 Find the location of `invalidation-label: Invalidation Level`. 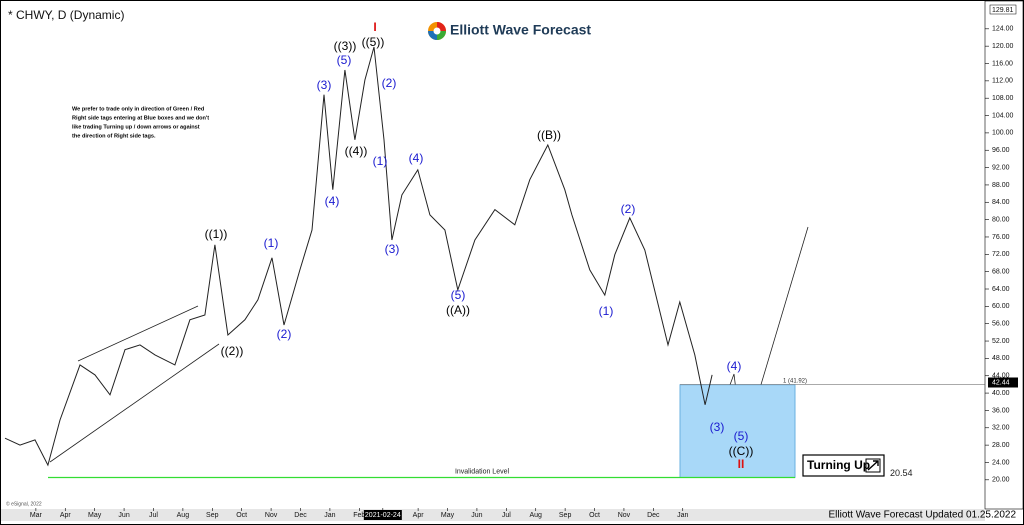

invalidation-label: Invalidation Level is located at coordinates (482, 471).